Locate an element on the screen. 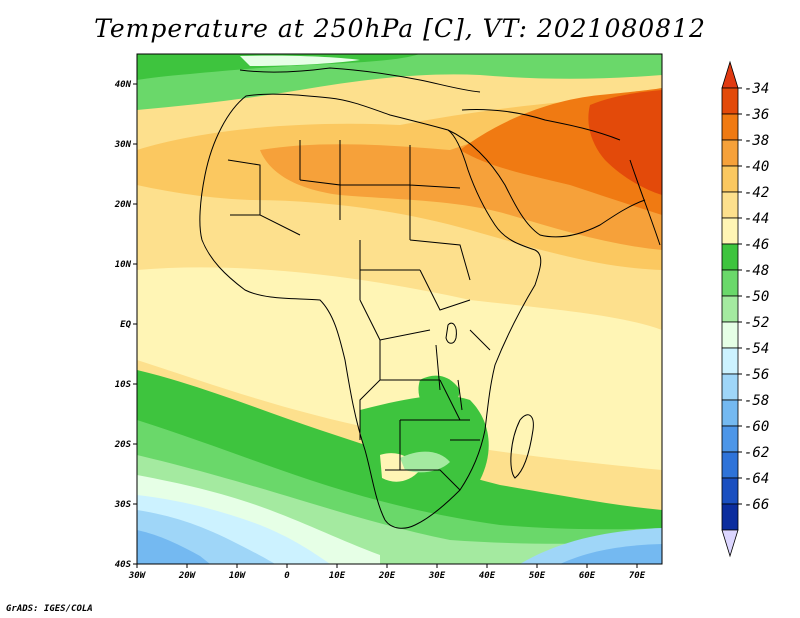 This screenshot has width=800, height=618. colorbar-label: -40 is located at coordinates (756, 167).